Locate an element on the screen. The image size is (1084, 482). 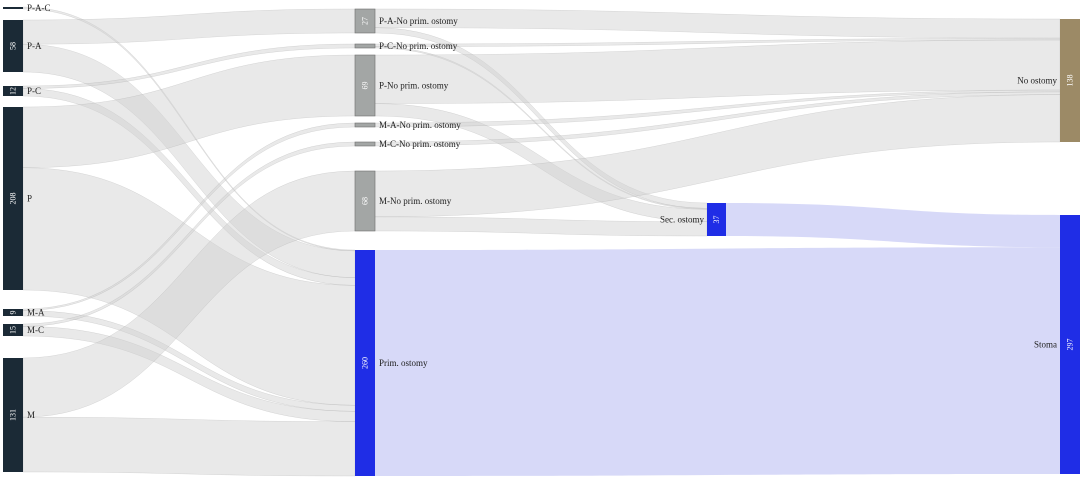
node-mc is located at coordinates (13, 330).